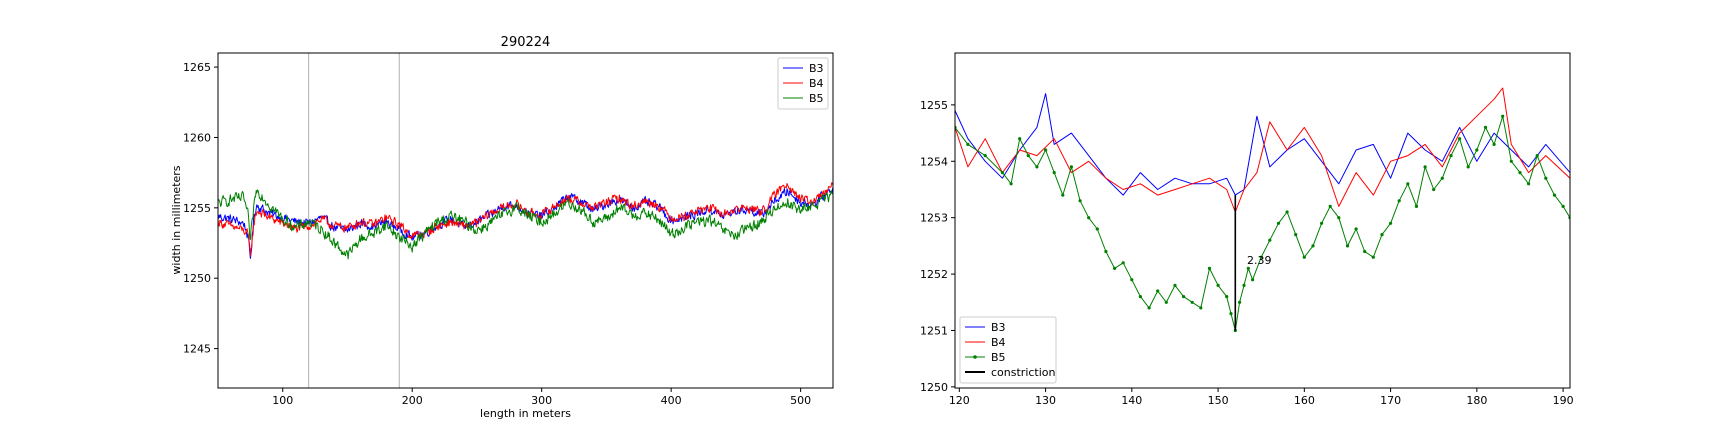  I want to click on left-x-tick-label: 400, so click(671, 400).